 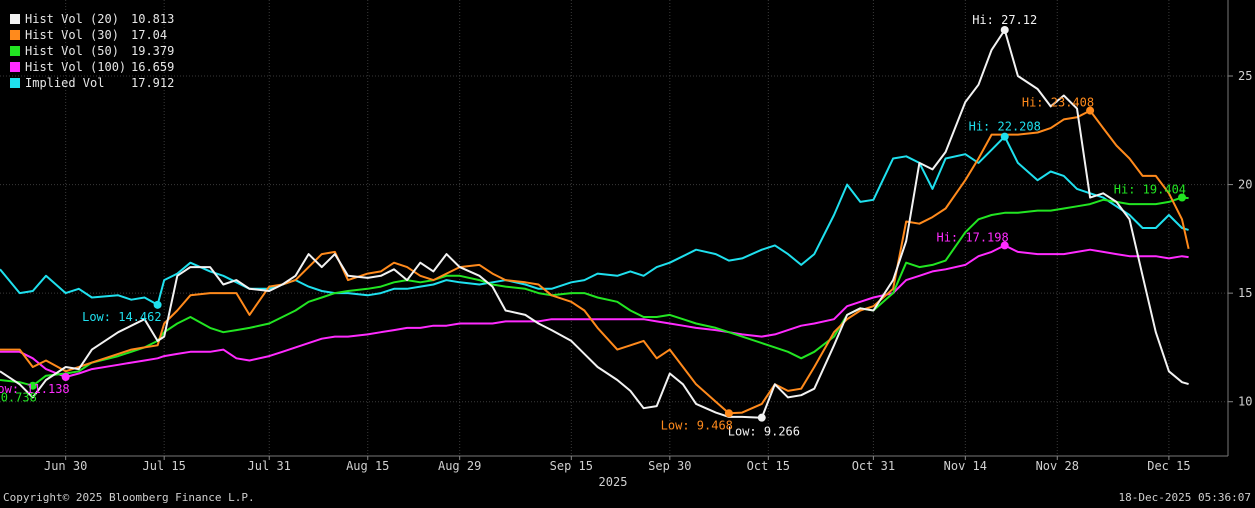 What do you see at coordinates (72, 35) in the screenshot?
I see `legend-label: Hist Vol (30)` at bounding box center [72, 35].